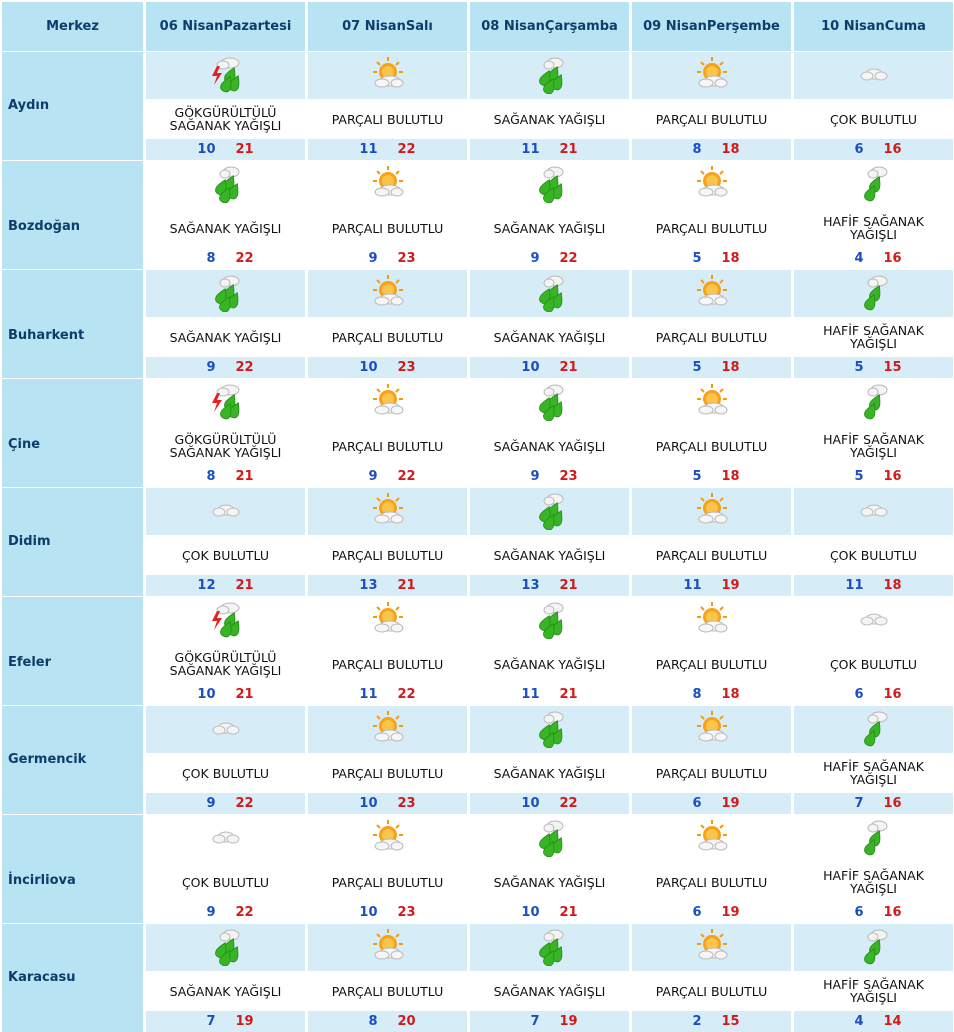 Image resolution: width=954 pixels, height=1032 pixels. Describe the element at coordinates (225, 542) in the screenshot. I see `forecast-cell: ÇOK BULUTLU 12 21` at that location.